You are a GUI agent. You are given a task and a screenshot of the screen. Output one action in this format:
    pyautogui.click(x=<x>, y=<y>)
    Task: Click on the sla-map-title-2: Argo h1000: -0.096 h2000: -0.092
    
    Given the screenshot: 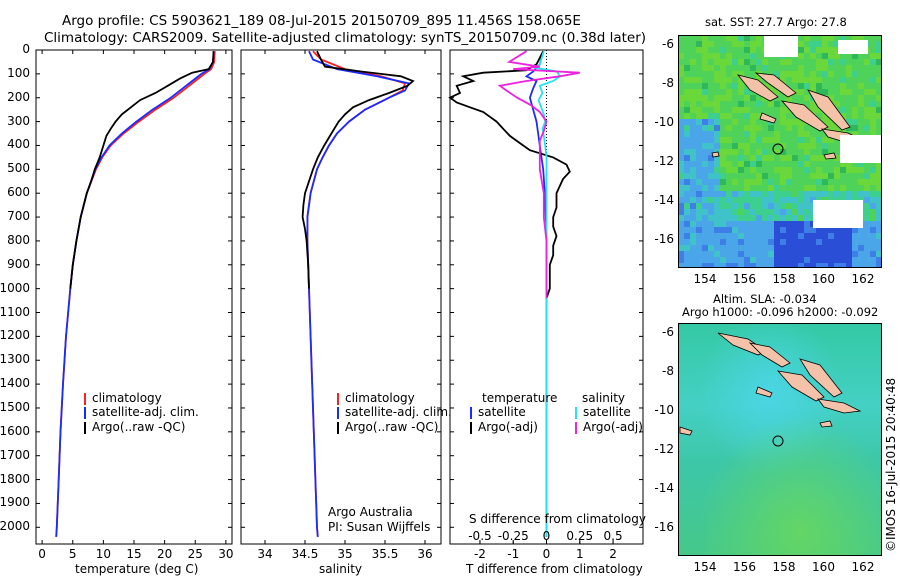 What is the action you would take?
    pyautogui.click(x=780, y=312)
    